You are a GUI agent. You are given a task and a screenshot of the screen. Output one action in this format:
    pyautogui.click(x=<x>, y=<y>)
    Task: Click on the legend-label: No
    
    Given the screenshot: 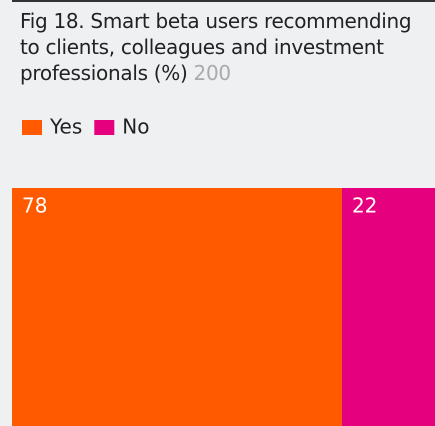 What is the action you would take?
    pyautogui.click(x=135, y=127)
    